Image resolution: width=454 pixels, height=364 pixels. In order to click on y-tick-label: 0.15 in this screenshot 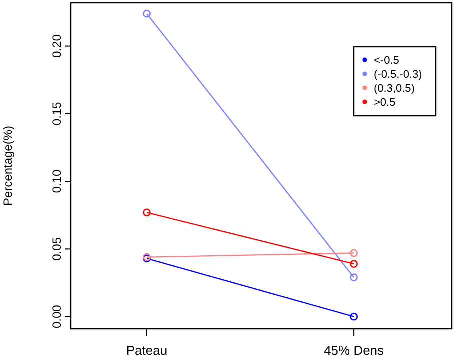, I will do `click(57, 114)`.